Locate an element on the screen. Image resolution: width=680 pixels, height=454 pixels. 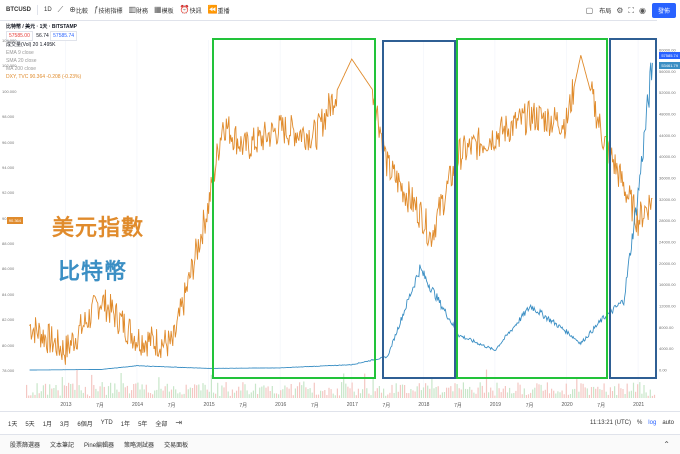
sell-price: 57585.00 is located at coordinates (19, 36).